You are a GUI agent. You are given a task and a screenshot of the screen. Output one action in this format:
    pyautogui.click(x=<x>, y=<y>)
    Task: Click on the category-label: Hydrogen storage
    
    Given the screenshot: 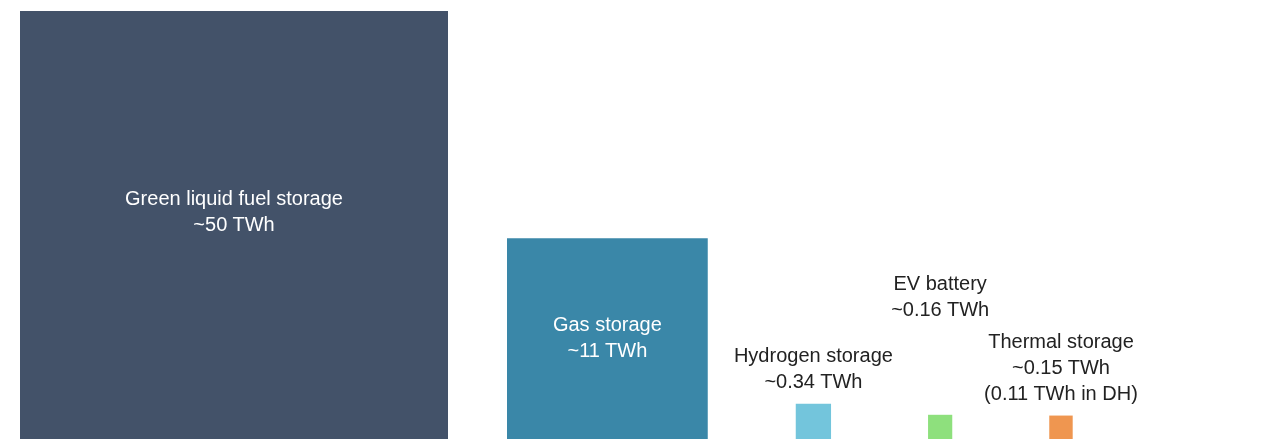 What is the action you would take?
    pyautogui.click(x=813, y=355)
    